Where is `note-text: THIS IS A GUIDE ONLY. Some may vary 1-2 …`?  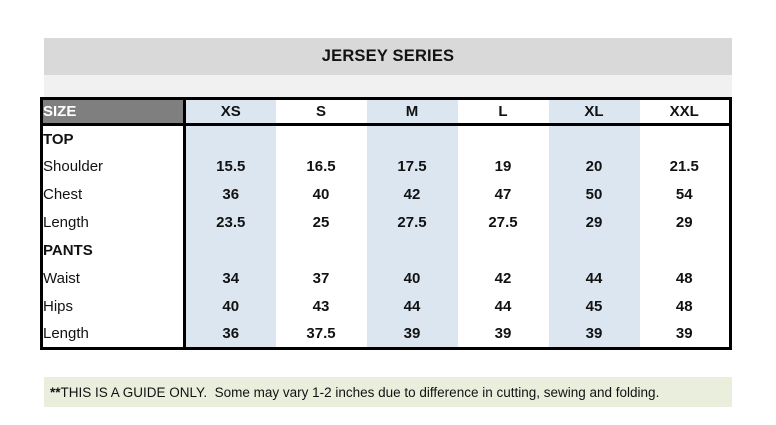 note-text: THIS IS A GUIDE ONLY. Some may vary 1-2 … is located at coordinates (360, 392).